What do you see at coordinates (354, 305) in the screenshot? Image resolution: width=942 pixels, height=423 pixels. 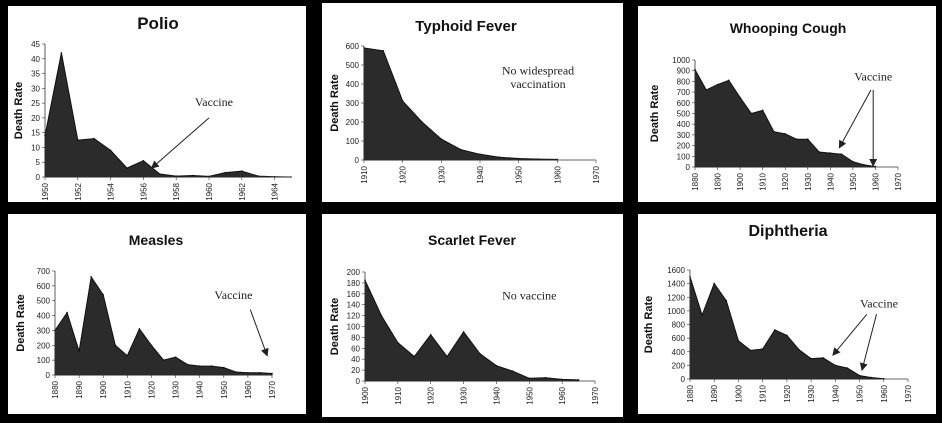 I see `y-tick-label: 140` at bounding box center [354, 305].